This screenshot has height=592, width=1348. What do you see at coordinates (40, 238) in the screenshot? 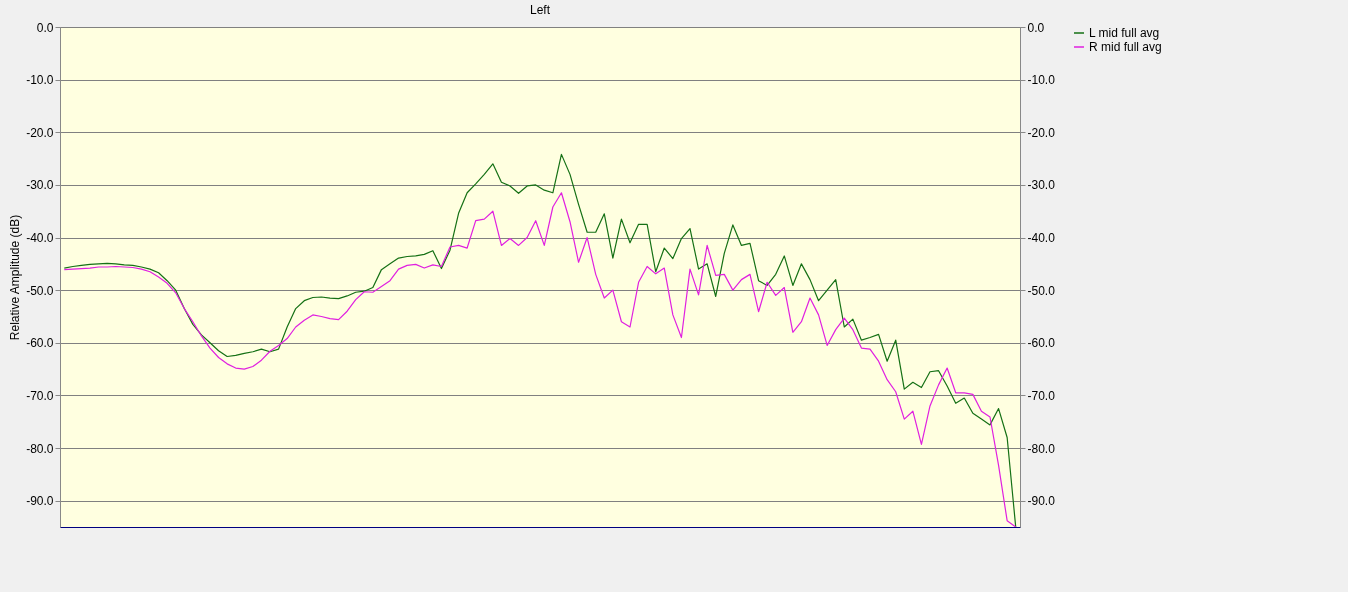
I see `y-tick-label: -40.0` at bounding box center [40, 238].